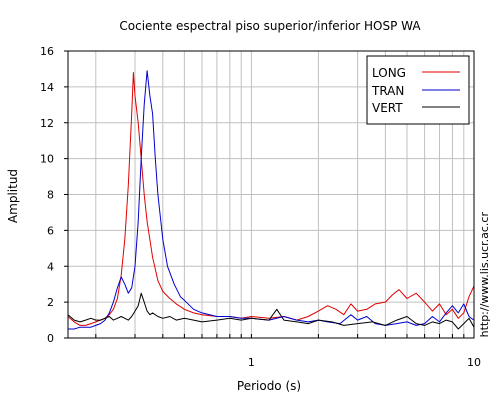  Describe the element at coordinates (251, 362) in the screenshot. I see `x-tick-label: 1` at that location.